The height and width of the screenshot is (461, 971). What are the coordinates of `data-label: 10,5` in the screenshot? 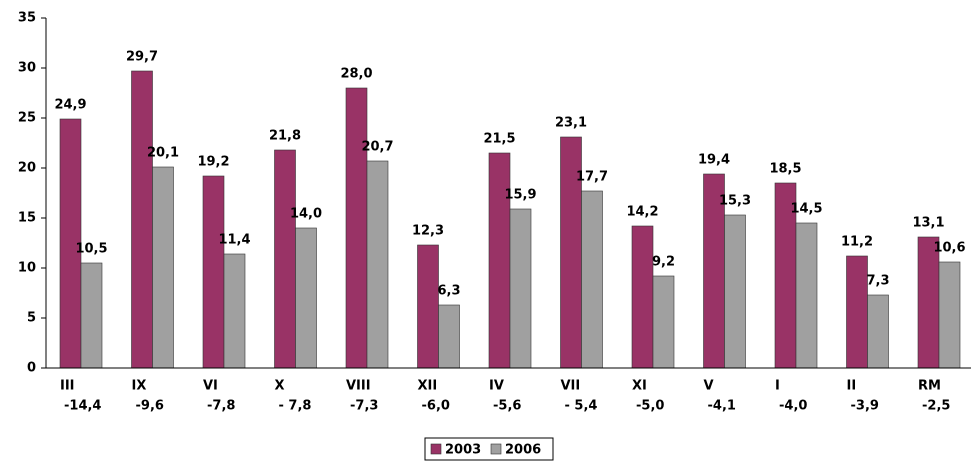 It's located at (91, 249).